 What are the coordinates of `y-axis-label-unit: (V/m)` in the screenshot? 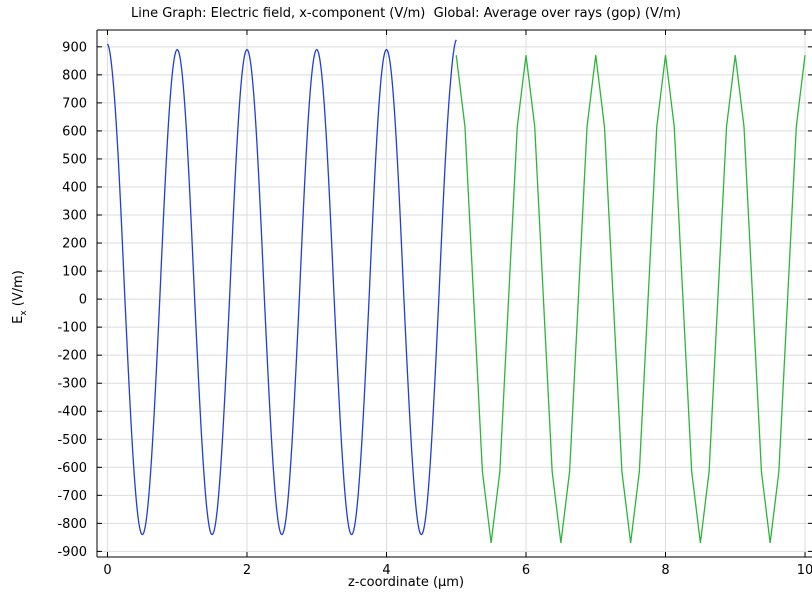 It's located at (19, 290).